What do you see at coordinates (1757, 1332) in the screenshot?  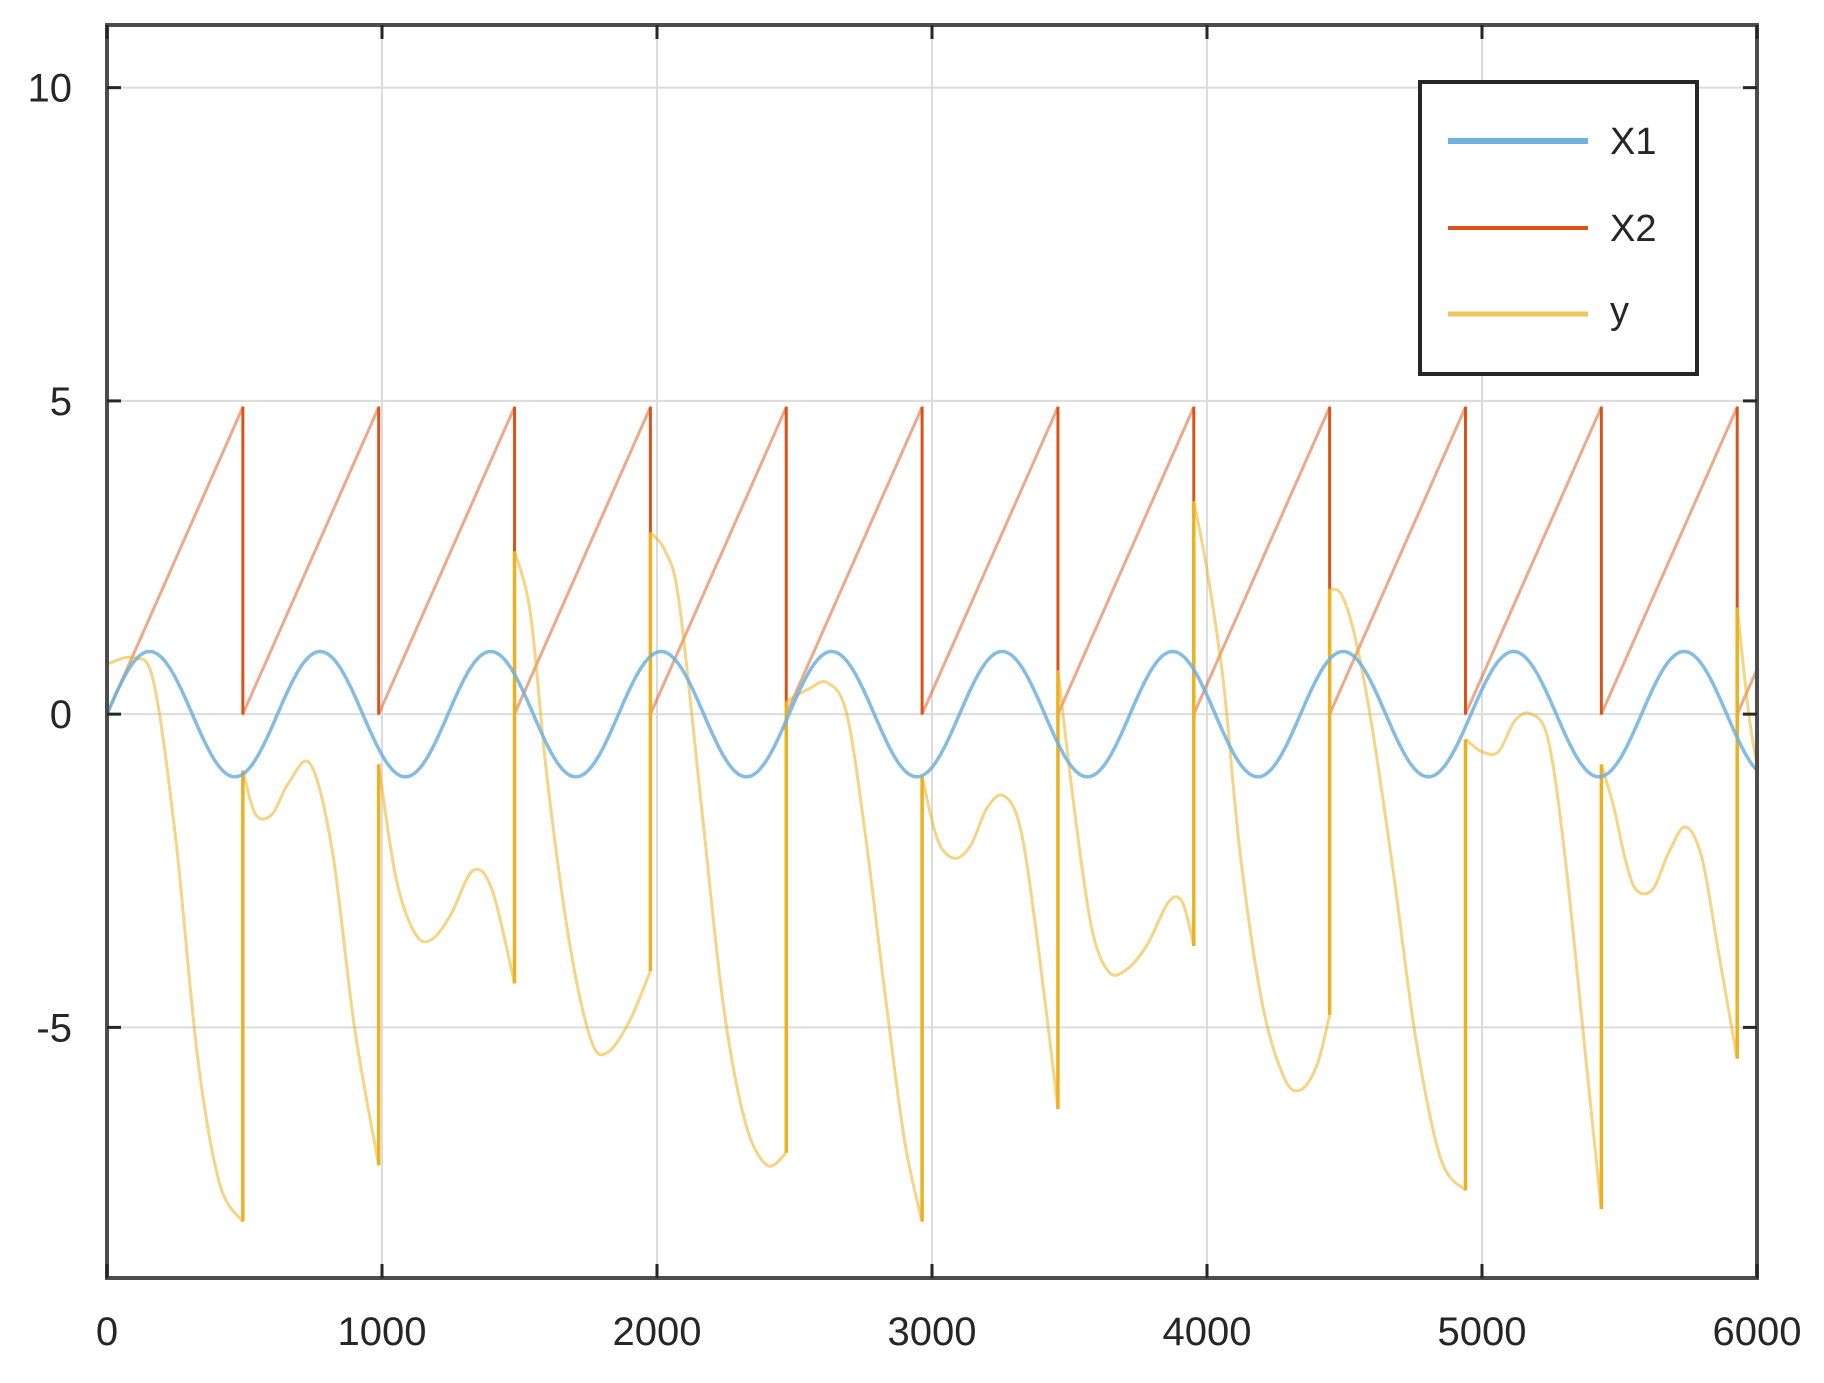 I see `x-tick-label: 6000` at bounding box center [1757, 1332].